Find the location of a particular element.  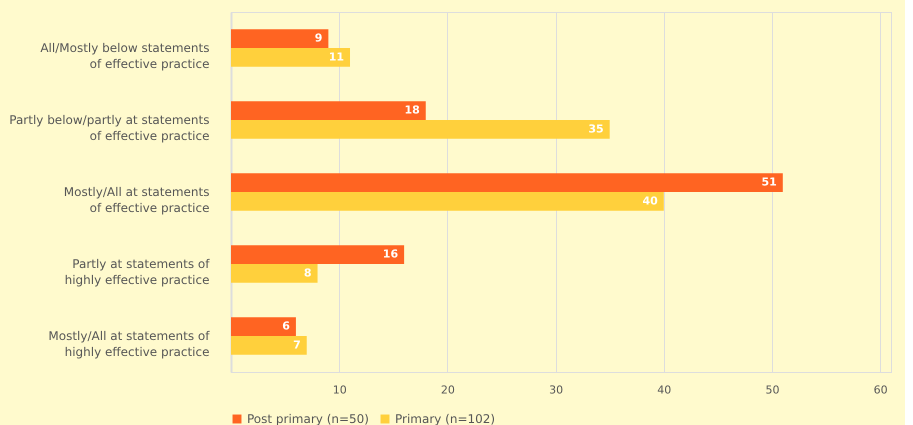

x-tick-label: 60 is located at coordinates (881, 390).